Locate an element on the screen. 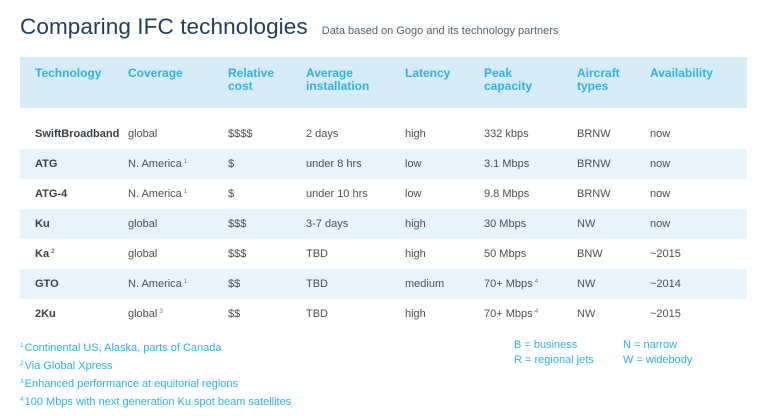  cell-technology: ATG is located at coordinates (46, 164).